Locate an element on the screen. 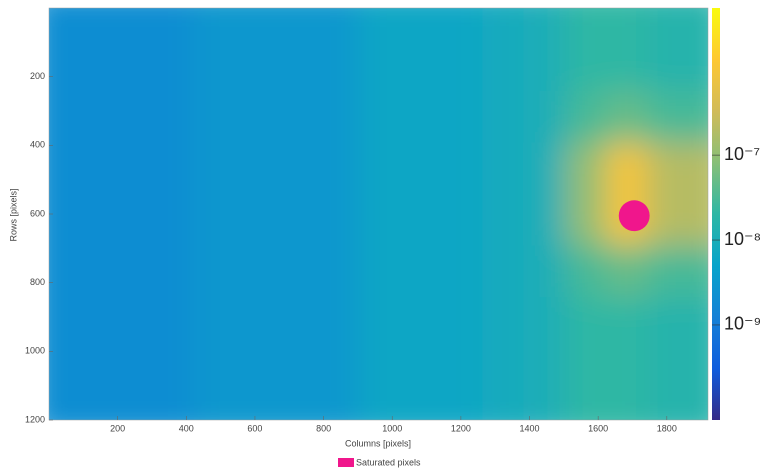 The image size is (769, 472). x-tick-label: 1000 is located at coordinates (392, 428).